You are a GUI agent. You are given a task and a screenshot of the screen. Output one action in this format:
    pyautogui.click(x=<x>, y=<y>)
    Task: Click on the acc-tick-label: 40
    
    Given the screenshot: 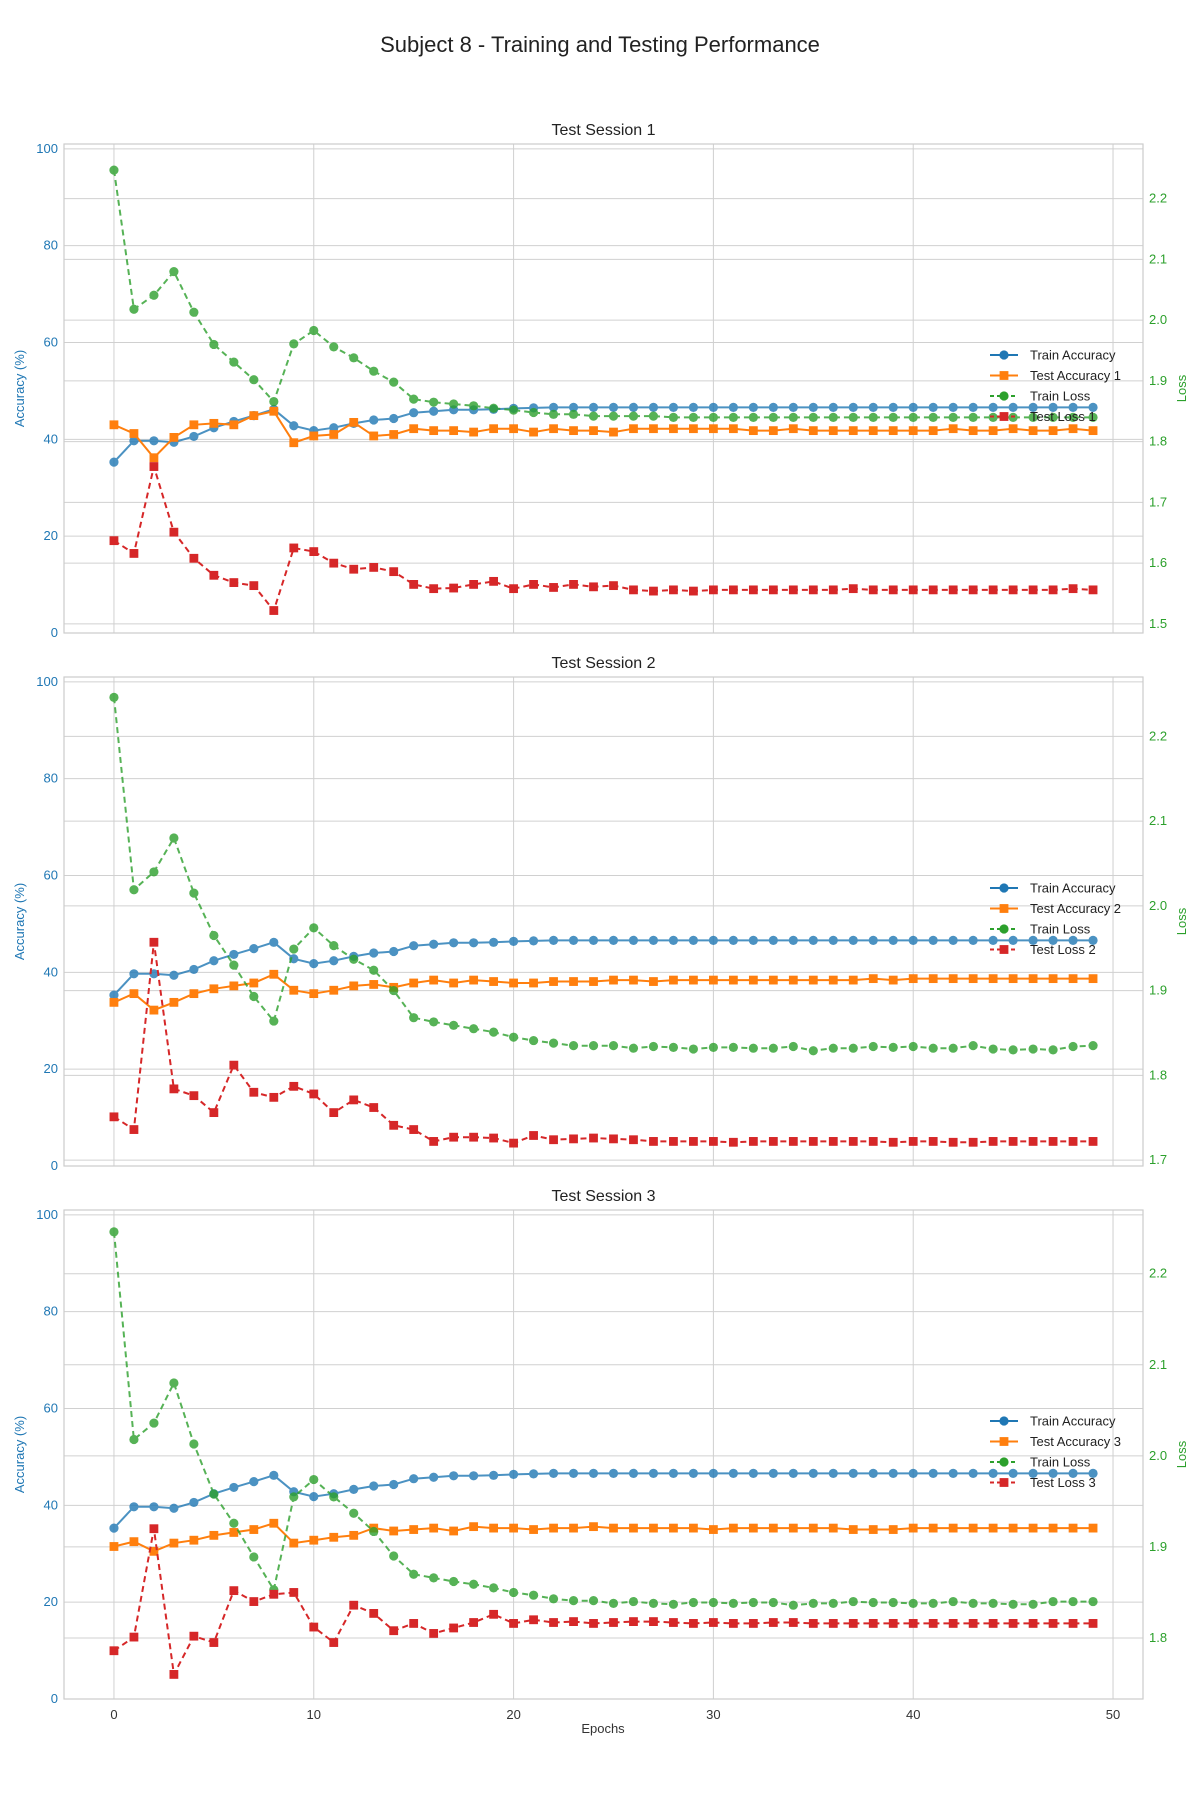 What is the action you would take?
    pyautogui.click(x=51, y=971)
    